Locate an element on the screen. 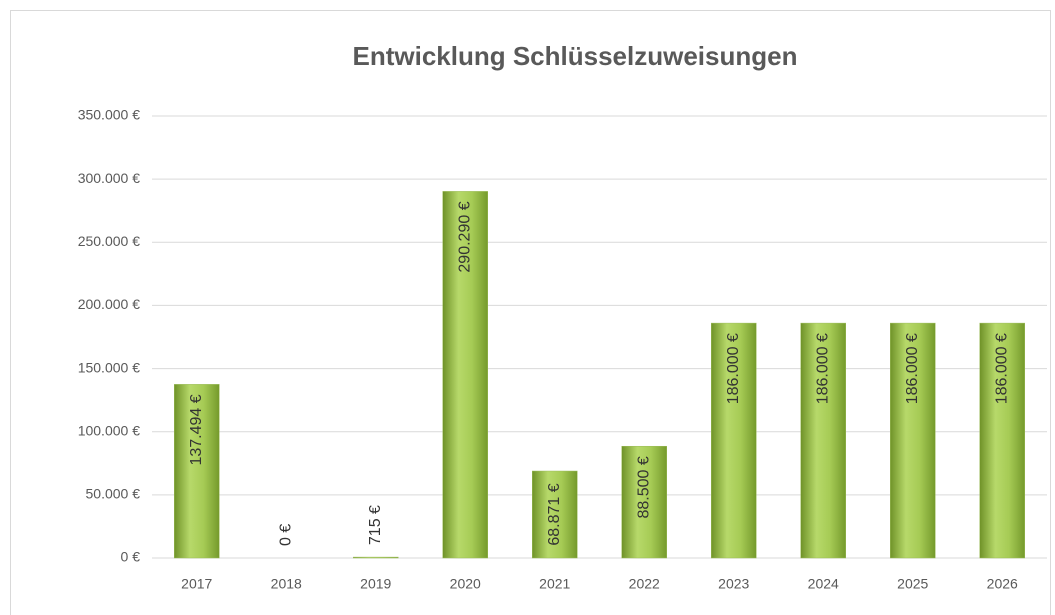 The height and width of the screenshot is (615, 1055). value-label: 137.494 € is located at coordinates (196, 429).